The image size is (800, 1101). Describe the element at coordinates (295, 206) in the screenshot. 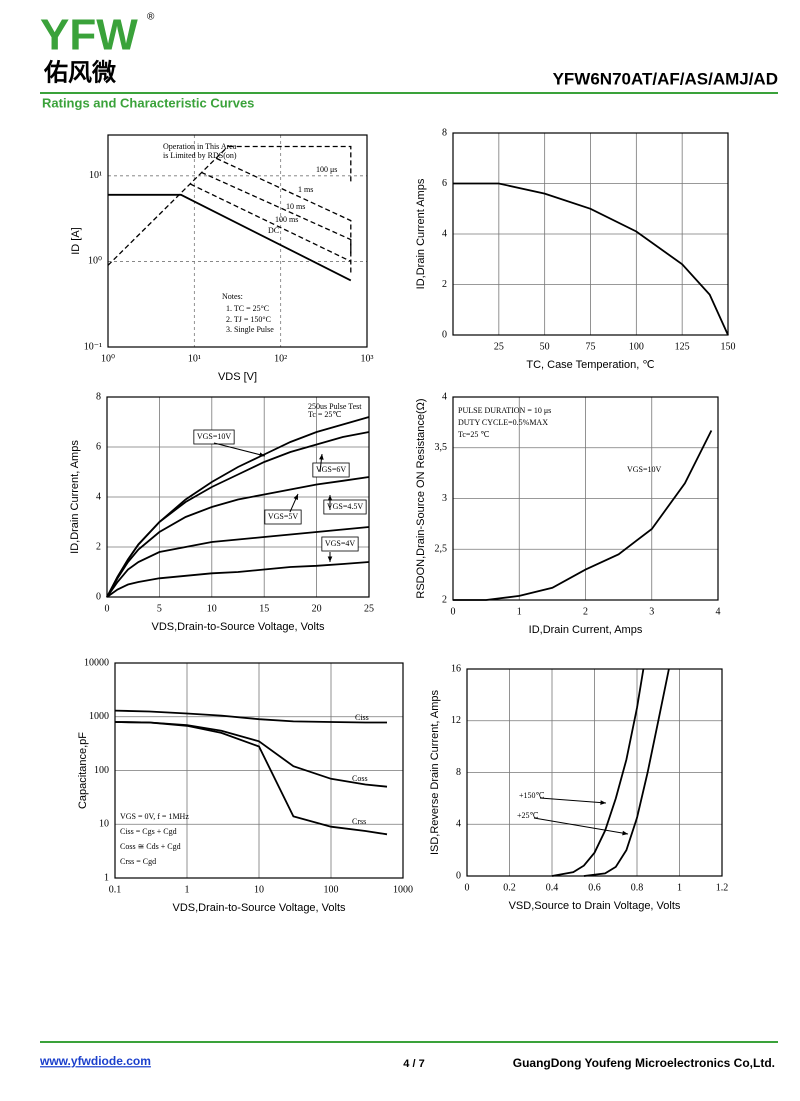

I see `series-label: 10 ms` at that location.